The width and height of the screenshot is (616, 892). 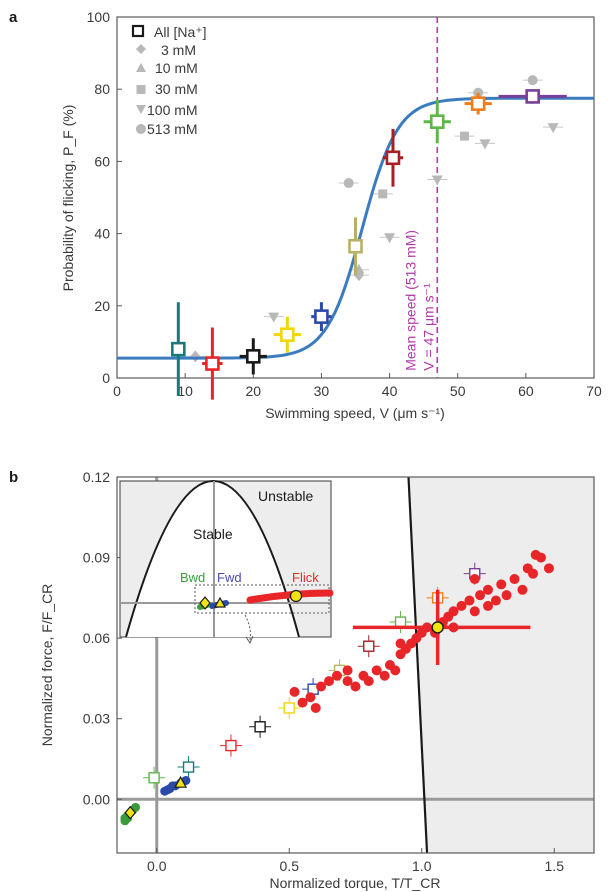 I want to click on bwd-mean-marker, so click(x=130, y=812).